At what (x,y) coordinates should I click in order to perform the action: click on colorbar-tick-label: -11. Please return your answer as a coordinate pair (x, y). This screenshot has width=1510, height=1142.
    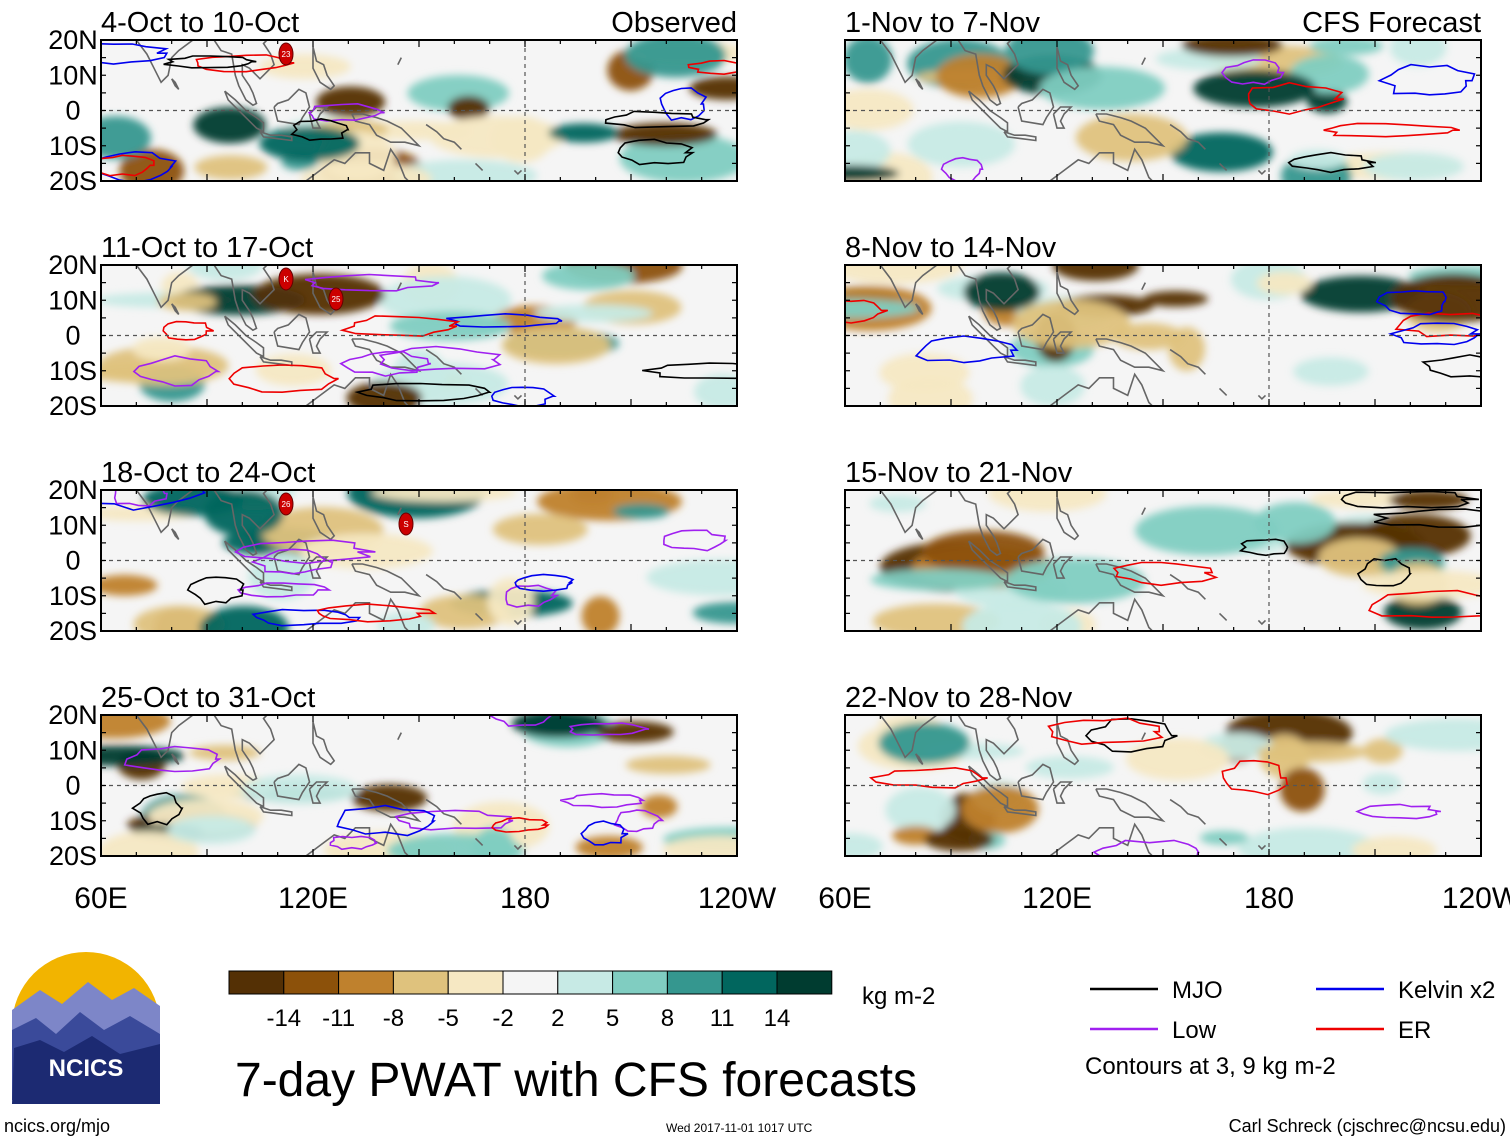
    Looking at the image, I should click on (338, 1018).